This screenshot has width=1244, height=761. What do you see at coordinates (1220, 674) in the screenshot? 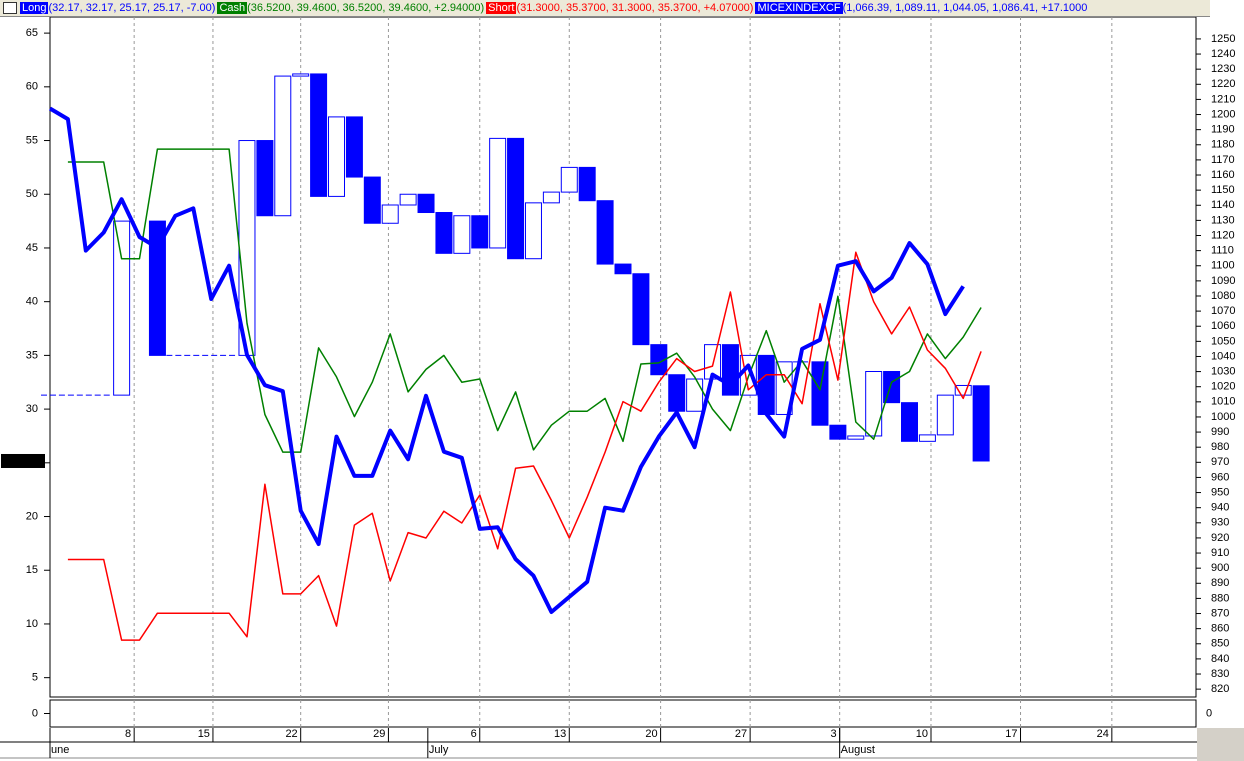
I see `y2-tick-label: 830` at bounding box center [1220, 674].